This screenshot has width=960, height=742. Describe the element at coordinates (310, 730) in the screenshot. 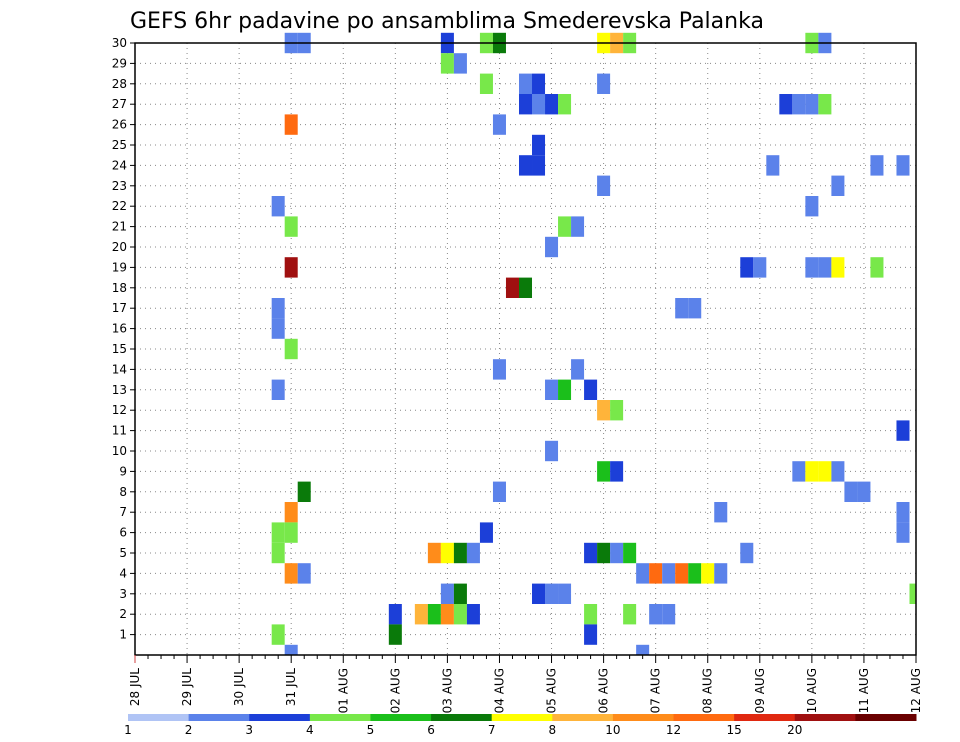

I see `colorbar-label: 4` at that location.